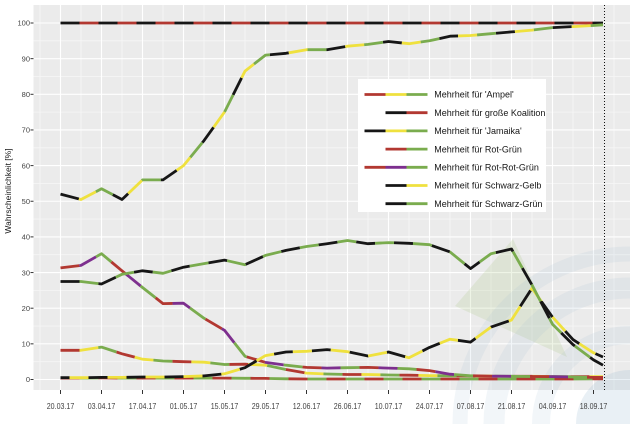 Image resolution: width=630 pixels, height=424 pixels. What do you see at coordinates (486, 168) in the screenshot?
I see `svg-text: Mehrheit für Rot-Rot-Grün` at bounding box center [486, 168].